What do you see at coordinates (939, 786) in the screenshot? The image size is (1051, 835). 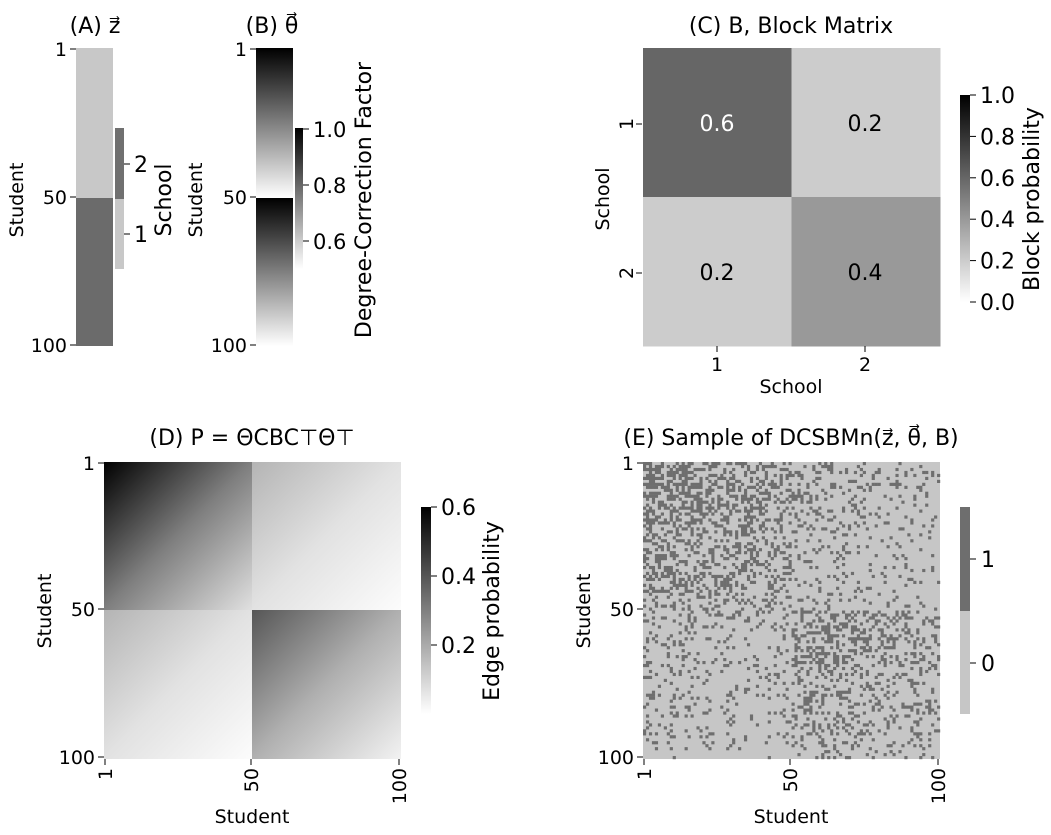 I see `panel-e-xtick-label: 100` at bounding box center [939, 786].